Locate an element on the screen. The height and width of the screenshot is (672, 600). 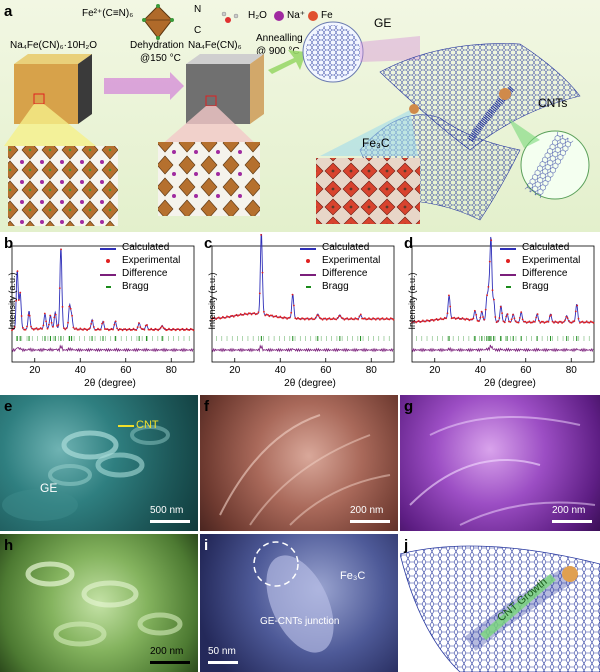
annealling-temp-label: @ 900 °C is located at coordinates (278, 51).